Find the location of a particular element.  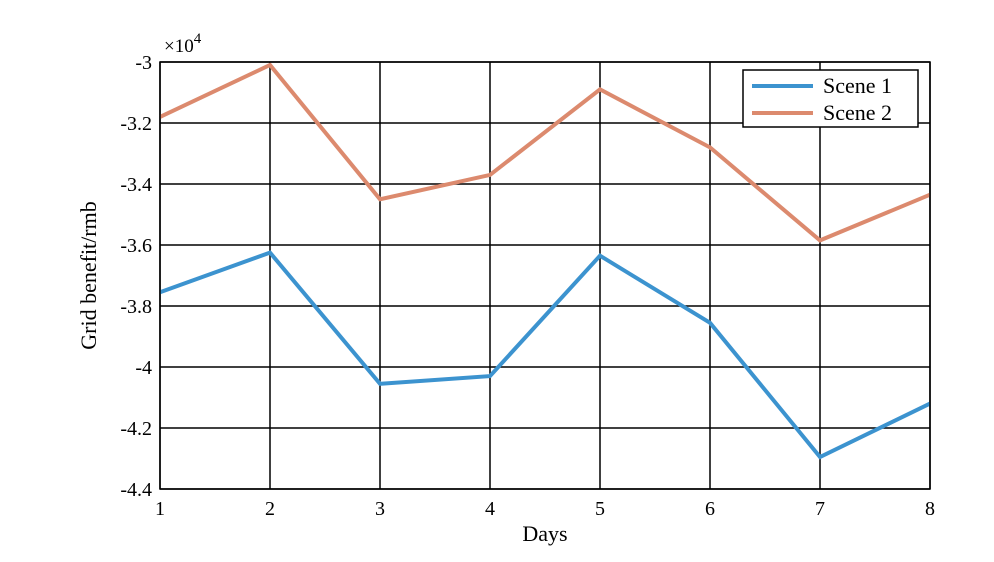

y-tick-label-2: -3.4 is located at coordinates (136, 185).